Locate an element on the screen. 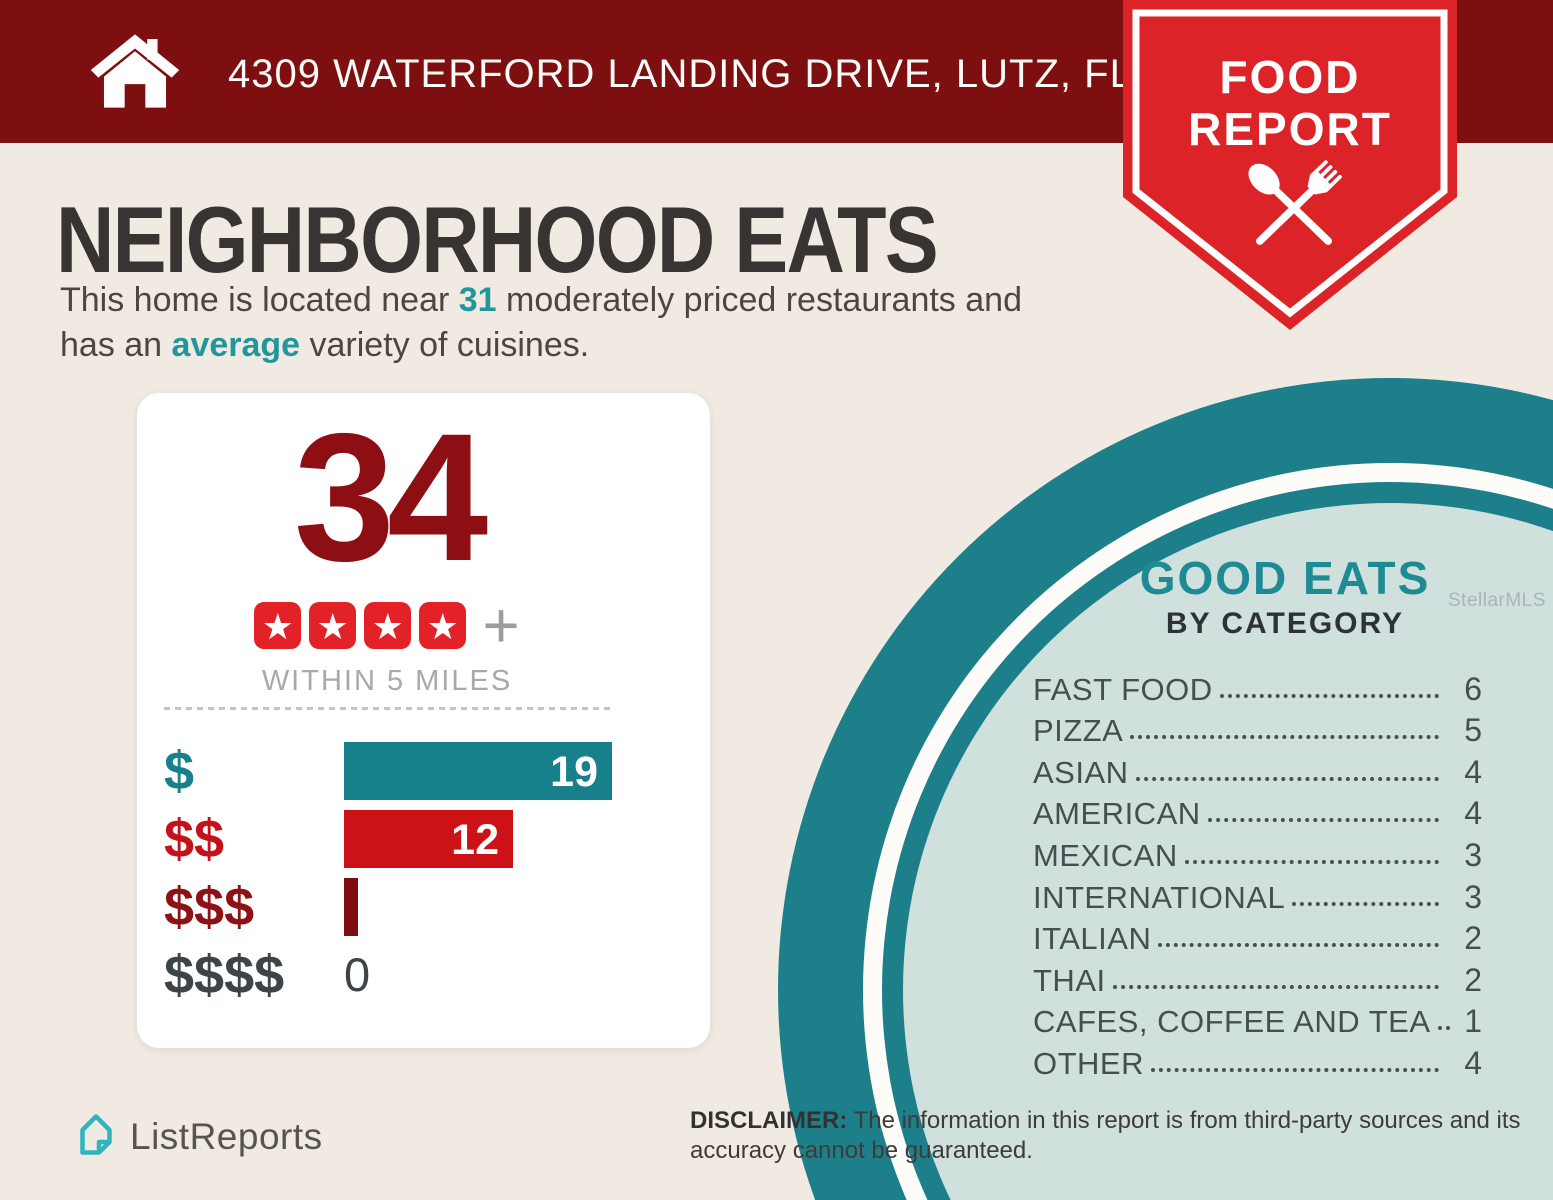  category-label: THAI is located at coordinates (1069, 980).